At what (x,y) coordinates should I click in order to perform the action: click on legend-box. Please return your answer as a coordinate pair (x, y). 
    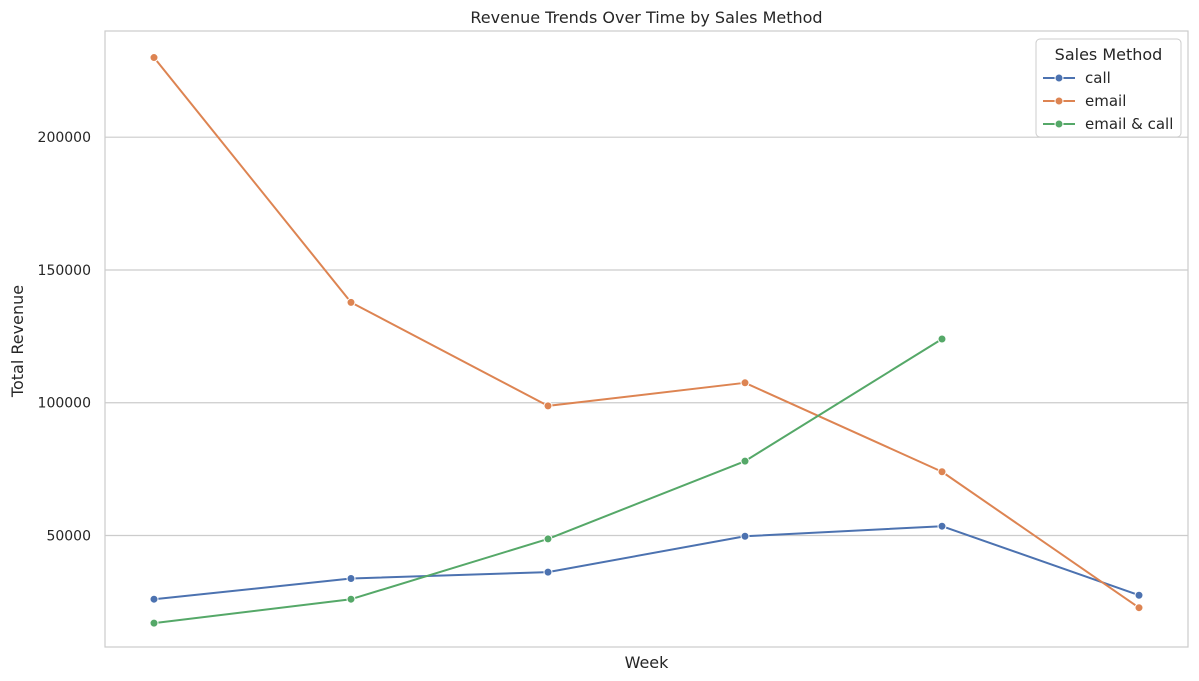
    Looking at the image, I should click on (1108, 88).